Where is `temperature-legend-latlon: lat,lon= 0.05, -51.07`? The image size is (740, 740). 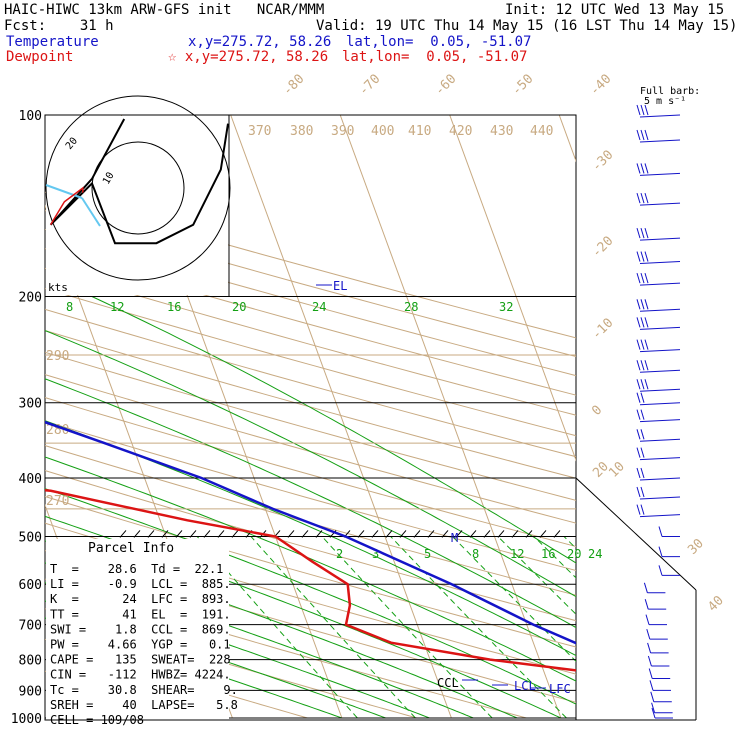 temperature-legend-latlon: lat,lon= 0.05, -51.07 is located at coordinates (439, 42).